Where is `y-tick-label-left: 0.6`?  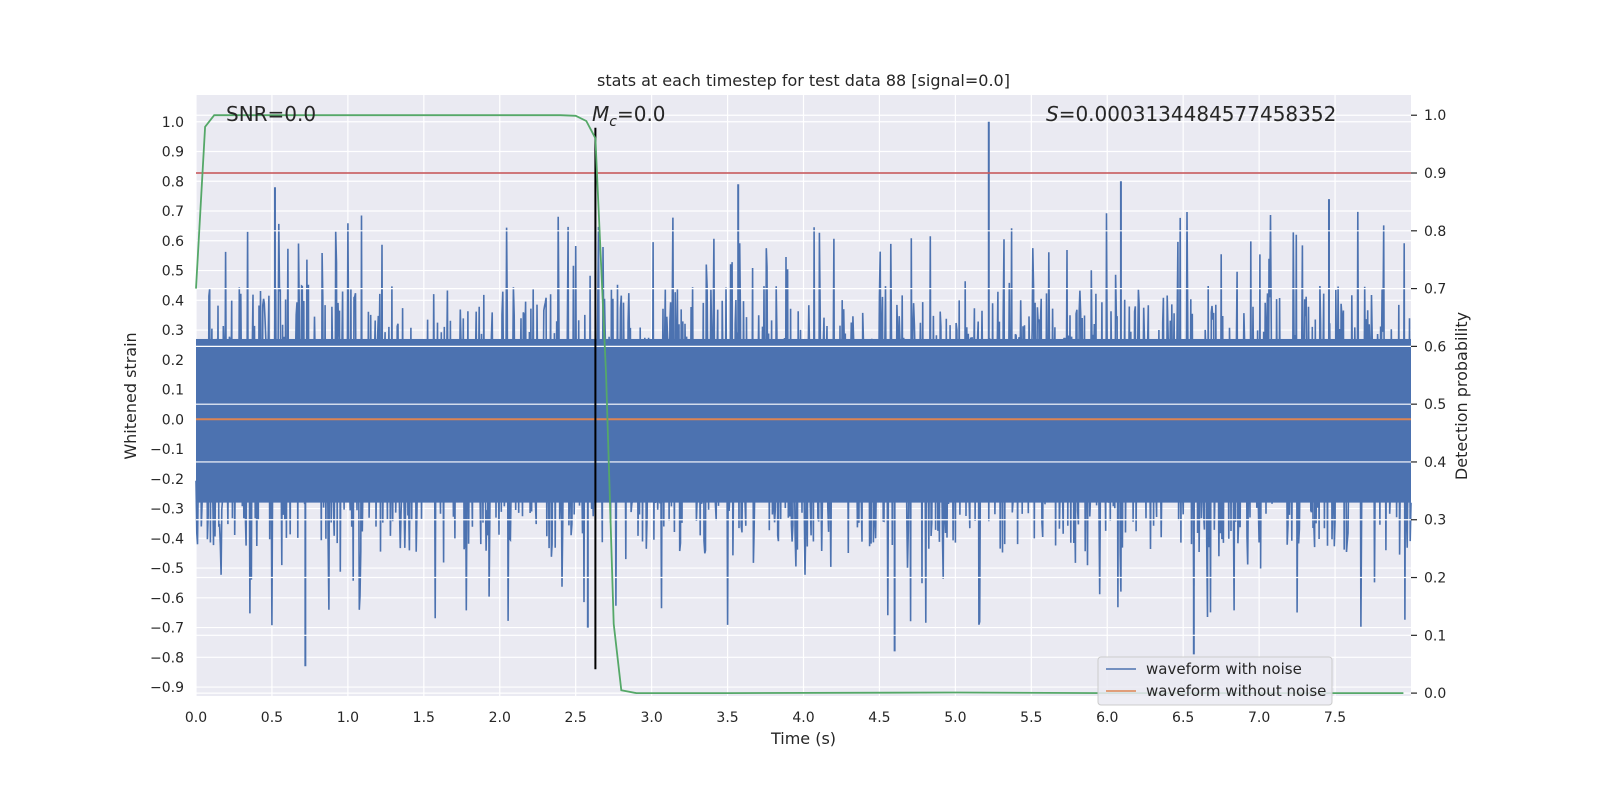 y-tick-label-left: 0.6 is located at coordinates (173, 242).